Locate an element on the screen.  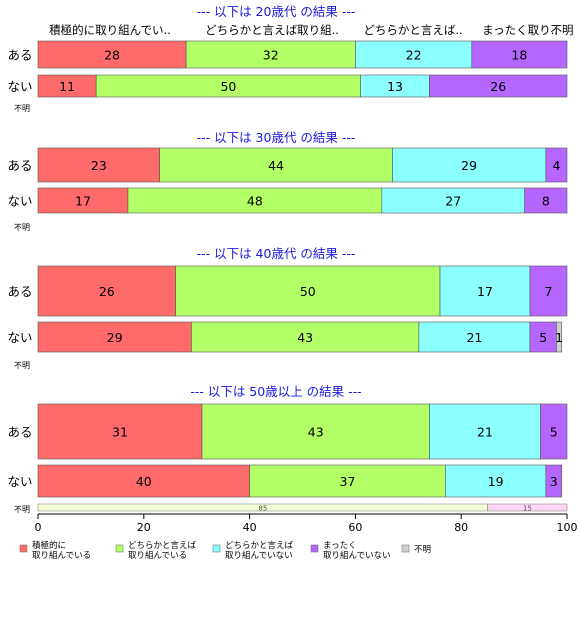
data-label: 37 is located at coordinates (348, 481).